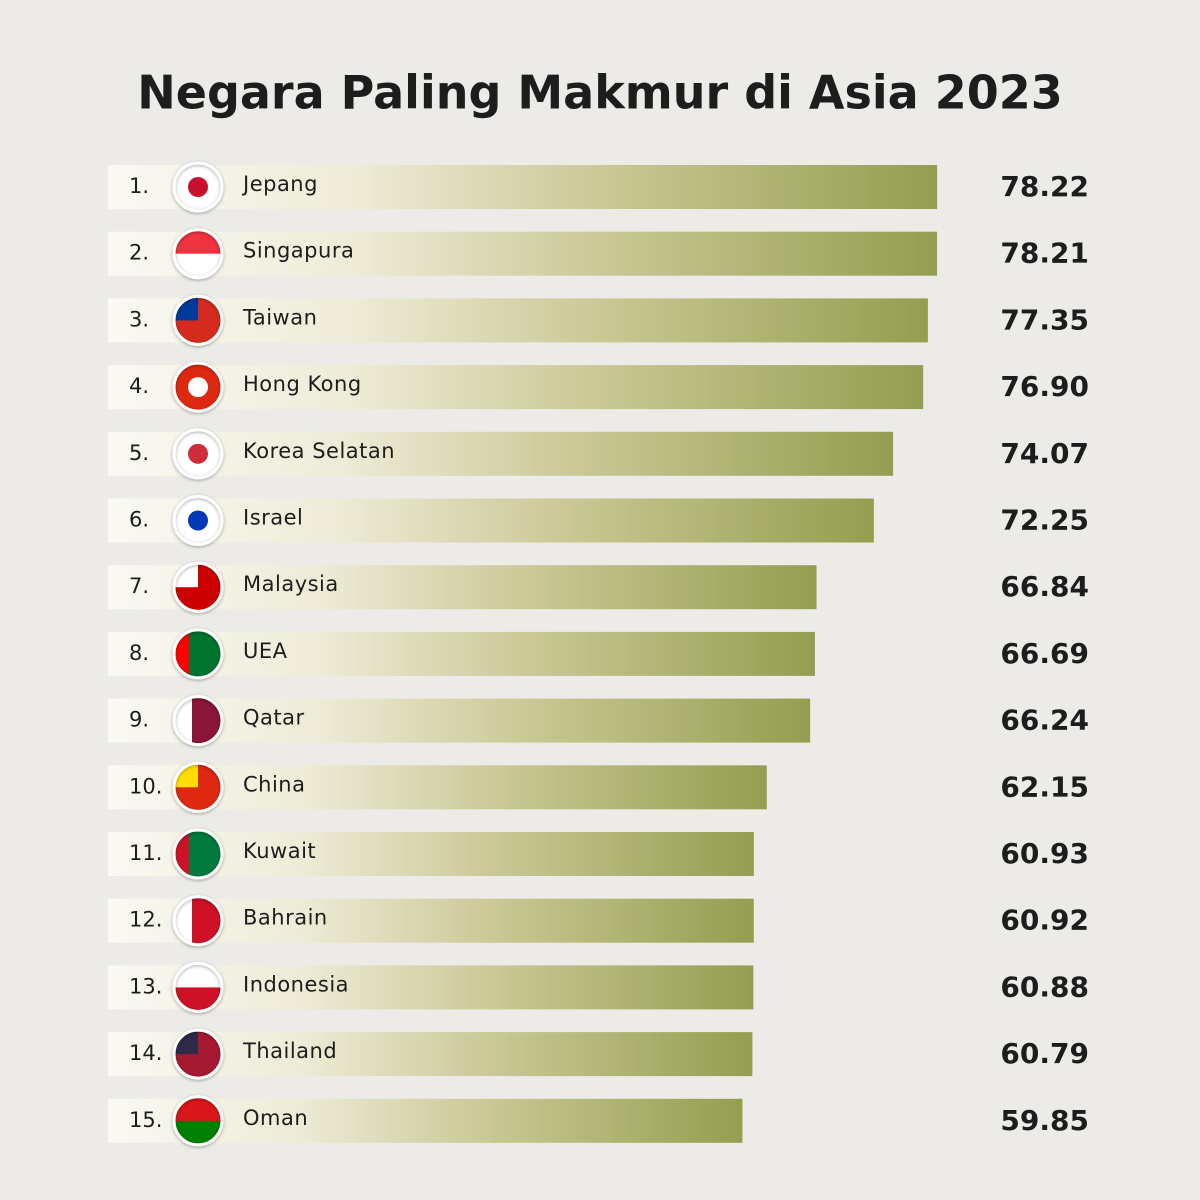  I want to click on category-label: Kuwait, so click(279, 851).